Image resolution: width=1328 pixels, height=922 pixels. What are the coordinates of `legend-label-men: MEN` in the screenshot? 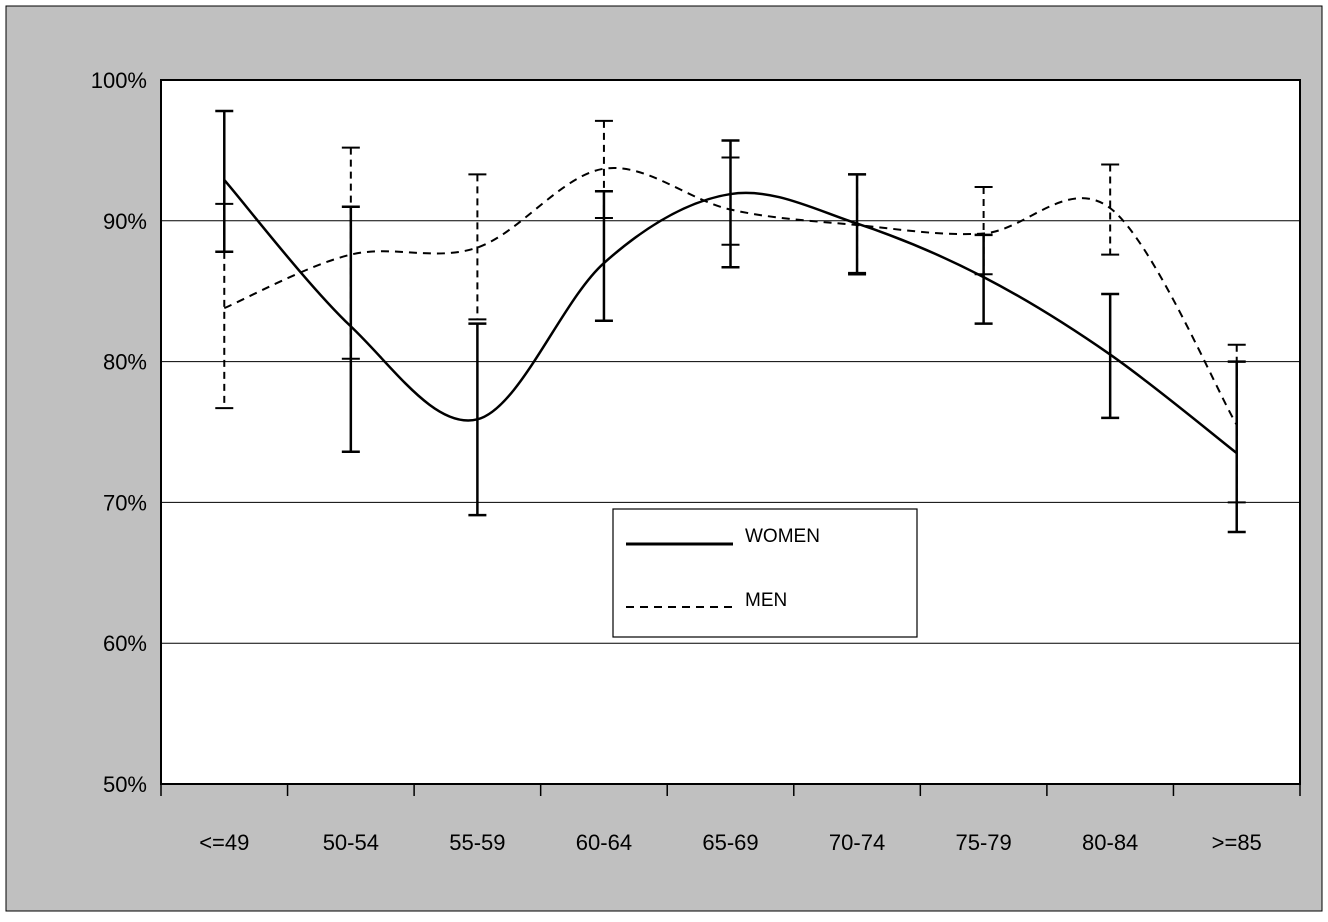 It's located at (766, 600).